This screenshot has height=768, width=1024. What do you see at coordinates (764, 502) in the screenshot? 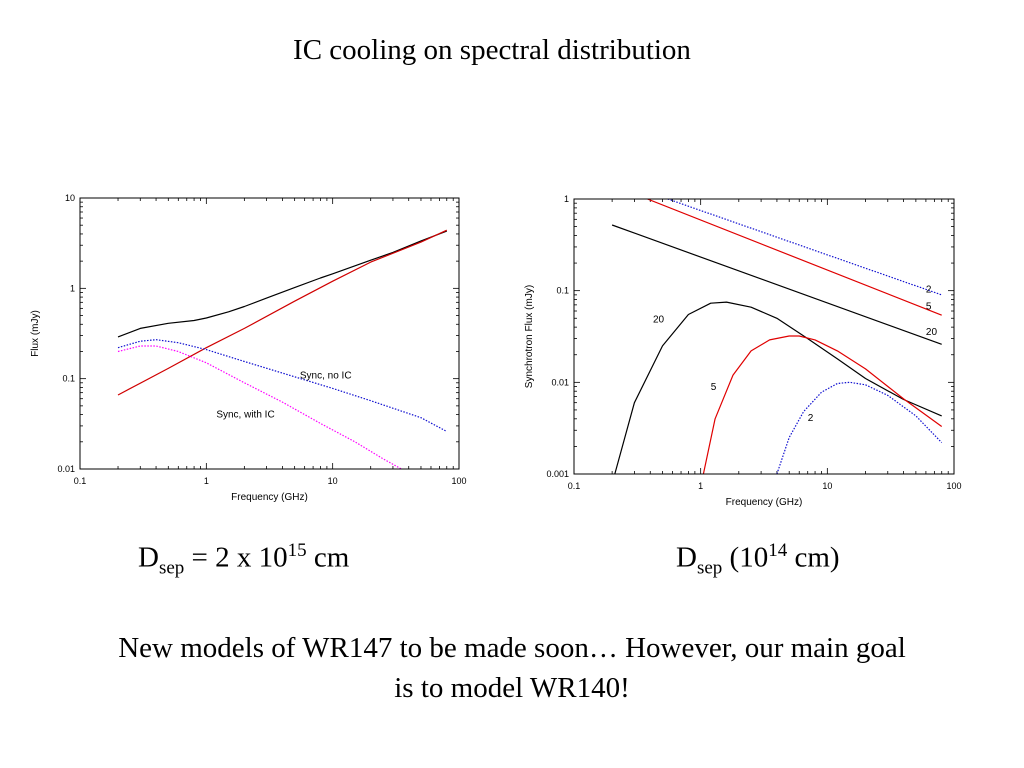
I see `chart-right-xlabel: Frequency (GHz)` at bounding box center [764, 502].